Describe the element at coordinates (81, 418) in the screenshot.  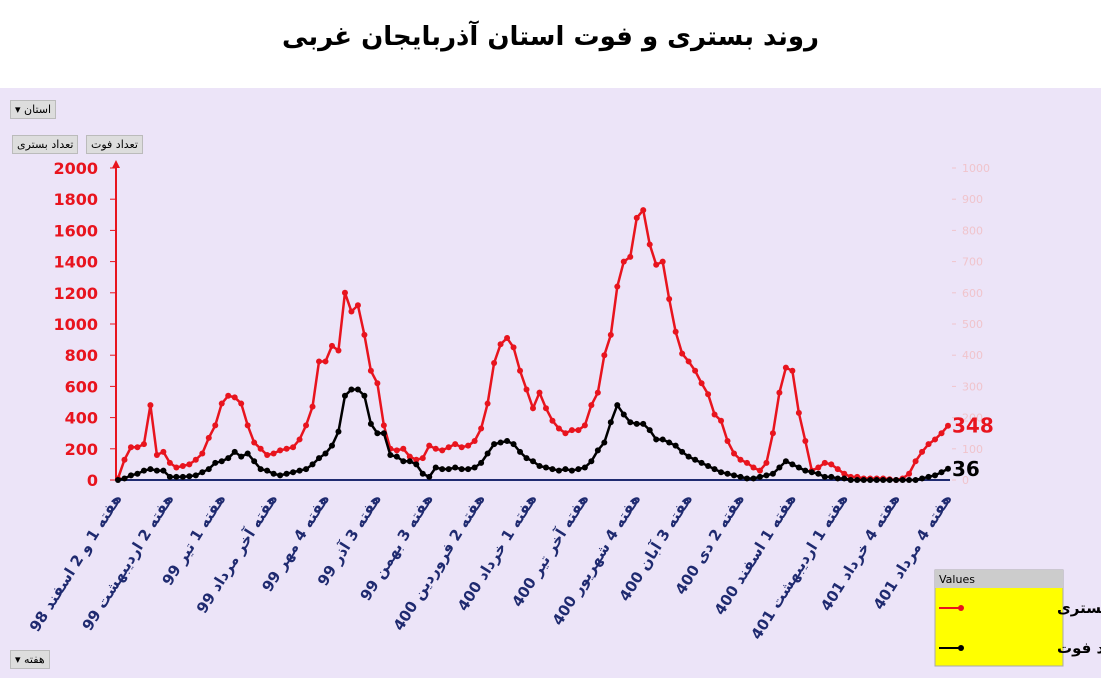
I see `y-tick-label: 400` at that location.